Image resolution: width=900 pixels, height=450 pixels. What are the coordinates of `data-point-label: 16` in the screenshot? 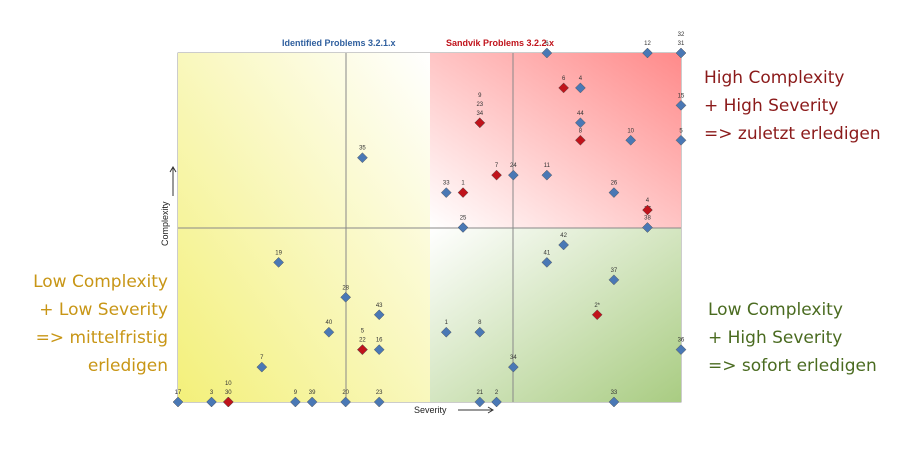 It's located at (379, 341).